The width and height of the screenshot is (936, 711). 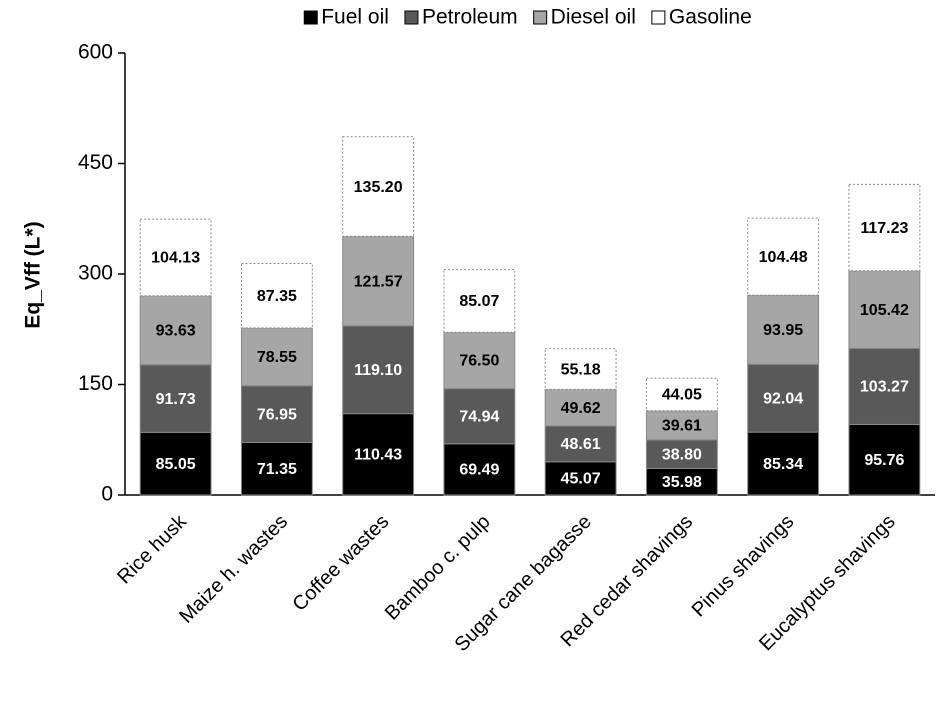 I want to click on value-label: 91.73, so click(x=176, y=399).